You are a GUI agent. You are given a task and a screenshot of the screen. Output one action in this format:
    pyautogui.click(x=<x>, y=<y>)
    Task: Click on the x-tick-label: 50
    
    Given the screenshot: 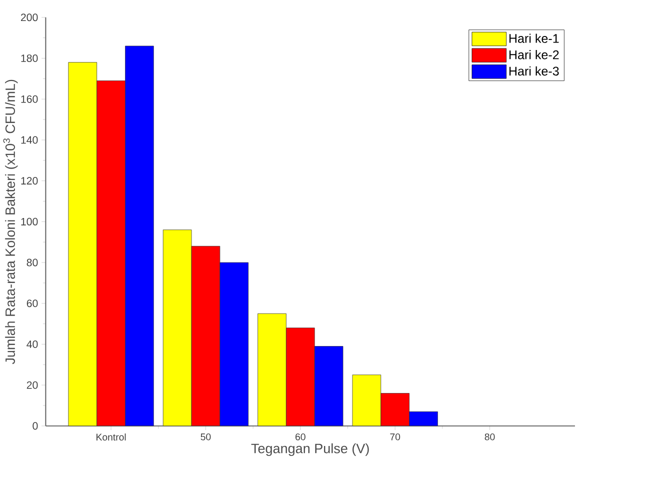 What is the action you would take?
    pyautogui.click(x=205, y=437)
    